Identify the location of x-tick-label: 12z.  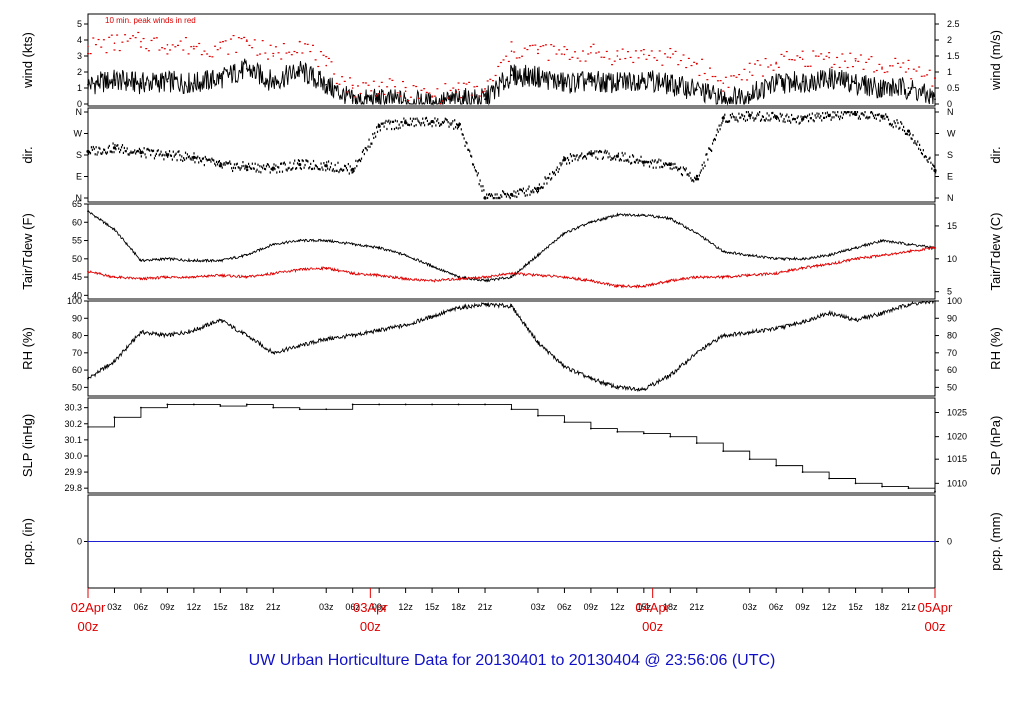
(194, 607).